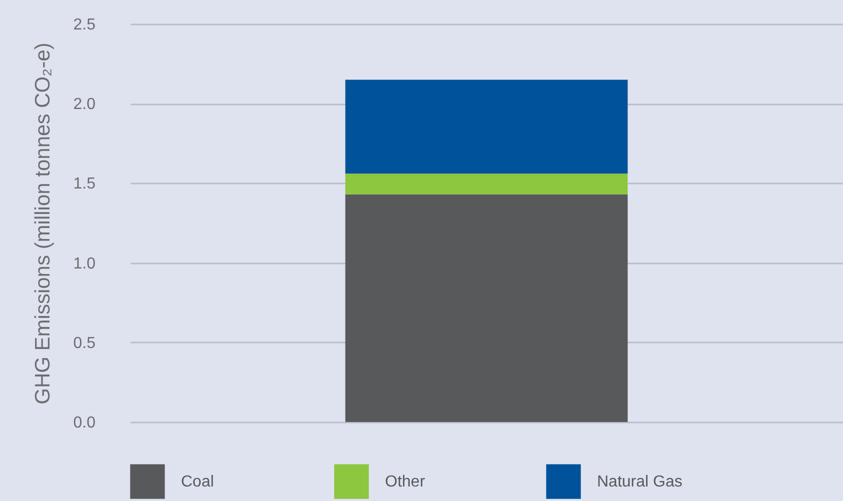 This screenshot has width=843, height=501. I want to click on legend-label: Natural Gas, so click(639, 482).